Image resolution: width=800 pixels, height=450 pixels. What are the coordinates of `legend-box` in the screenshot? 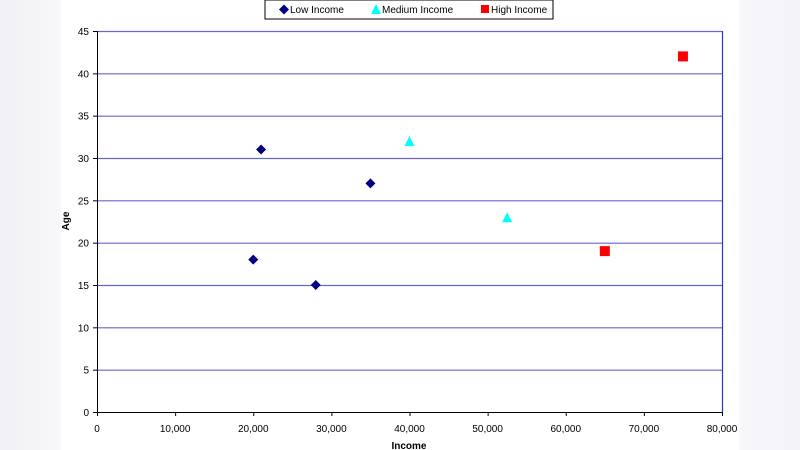 It's located at (409, 10).